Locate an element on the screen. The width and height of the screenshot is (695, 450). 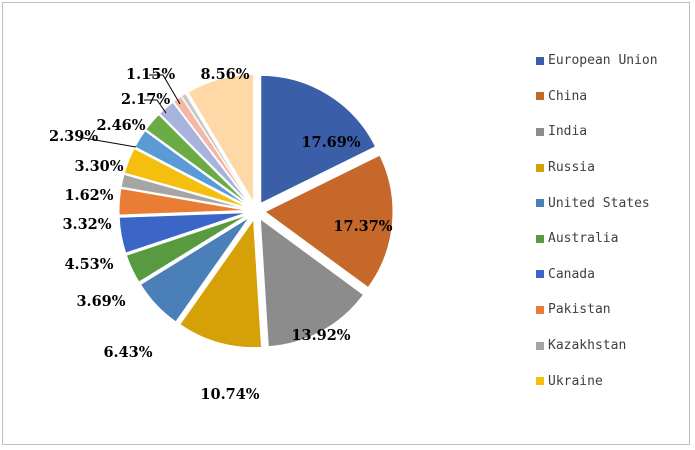
slice-european-union is located at coordinates (318, 139).